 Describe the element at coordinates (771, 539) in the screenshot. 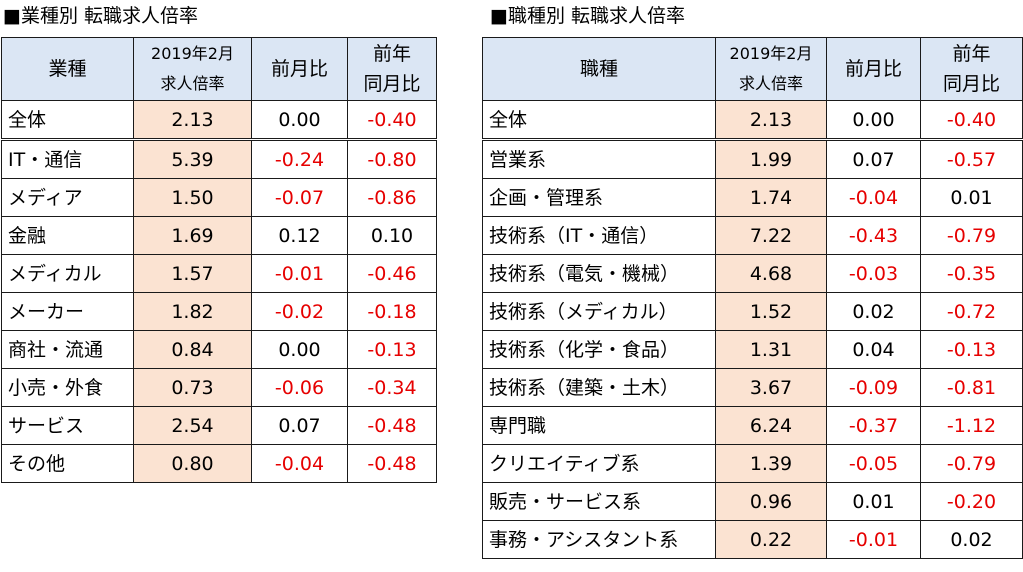

I see `rate-cell: 0.22` at that location.